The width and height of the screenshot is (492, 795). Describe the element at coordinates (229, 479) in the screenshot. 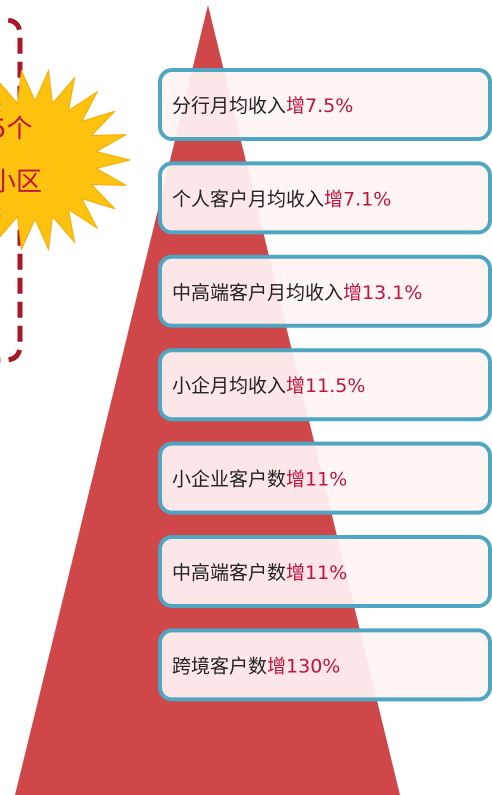

I see `item-label: 小企业客户数` at that location.